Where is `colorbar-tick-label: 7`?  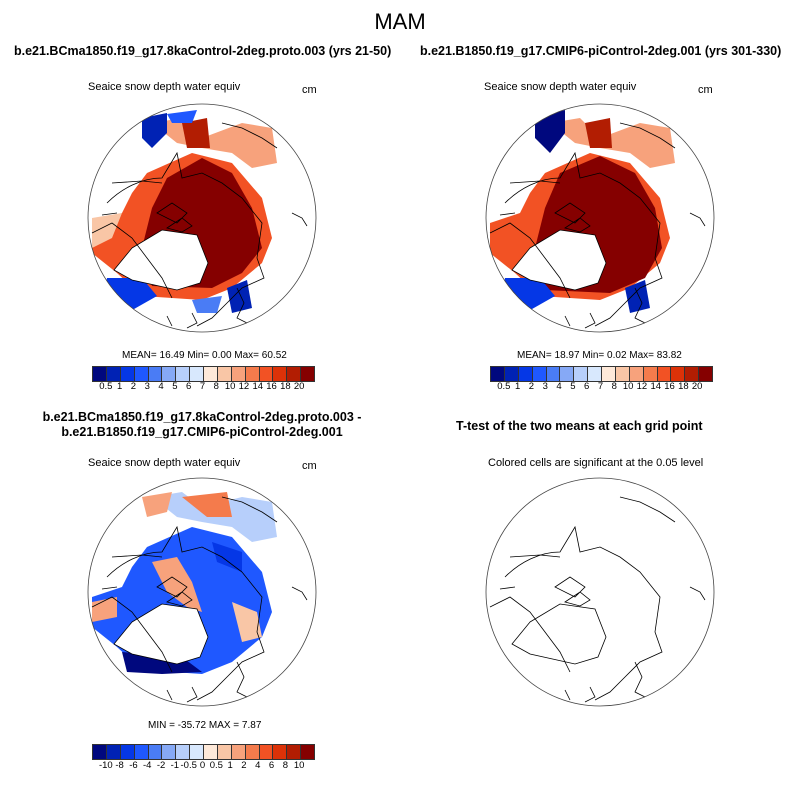 colorbar-tick-label: 7 is located at coordinates (202, 386).